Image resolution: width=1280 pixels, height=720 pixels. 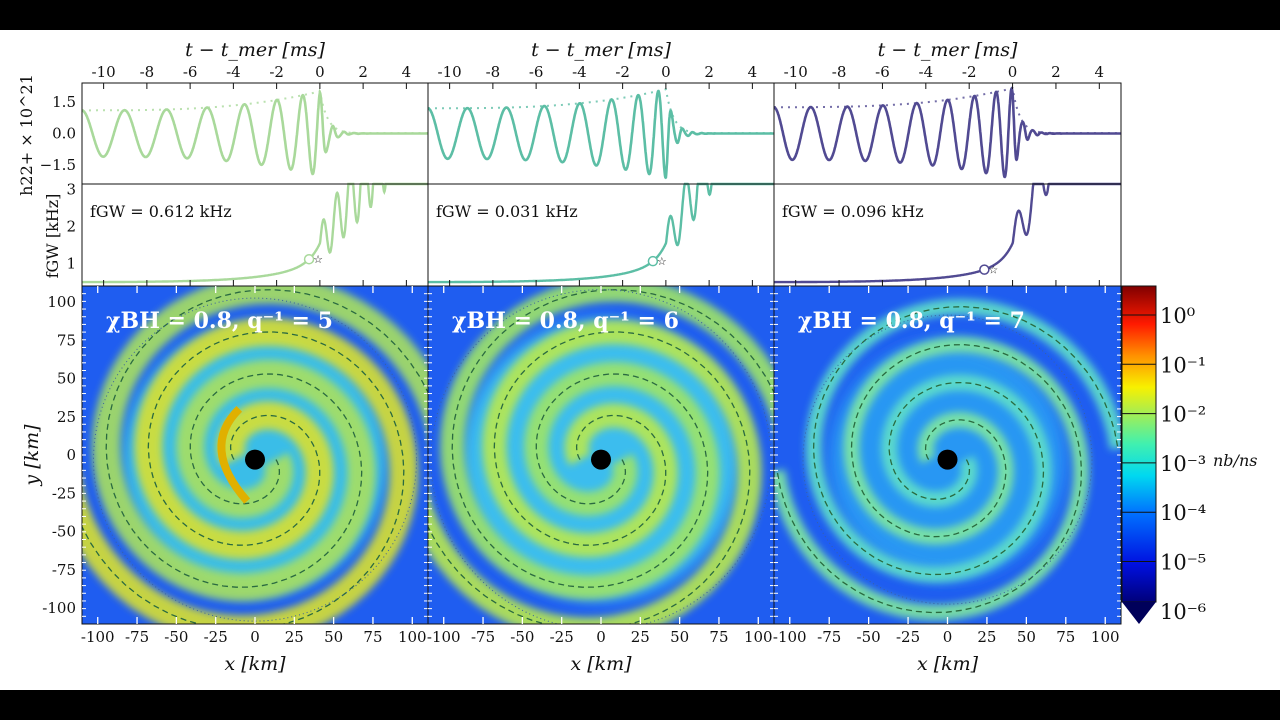 What do you see at coordinates (294, 637) in the screenshot?
I see `x-tick-label: 25` at bounding box center [294, 637].